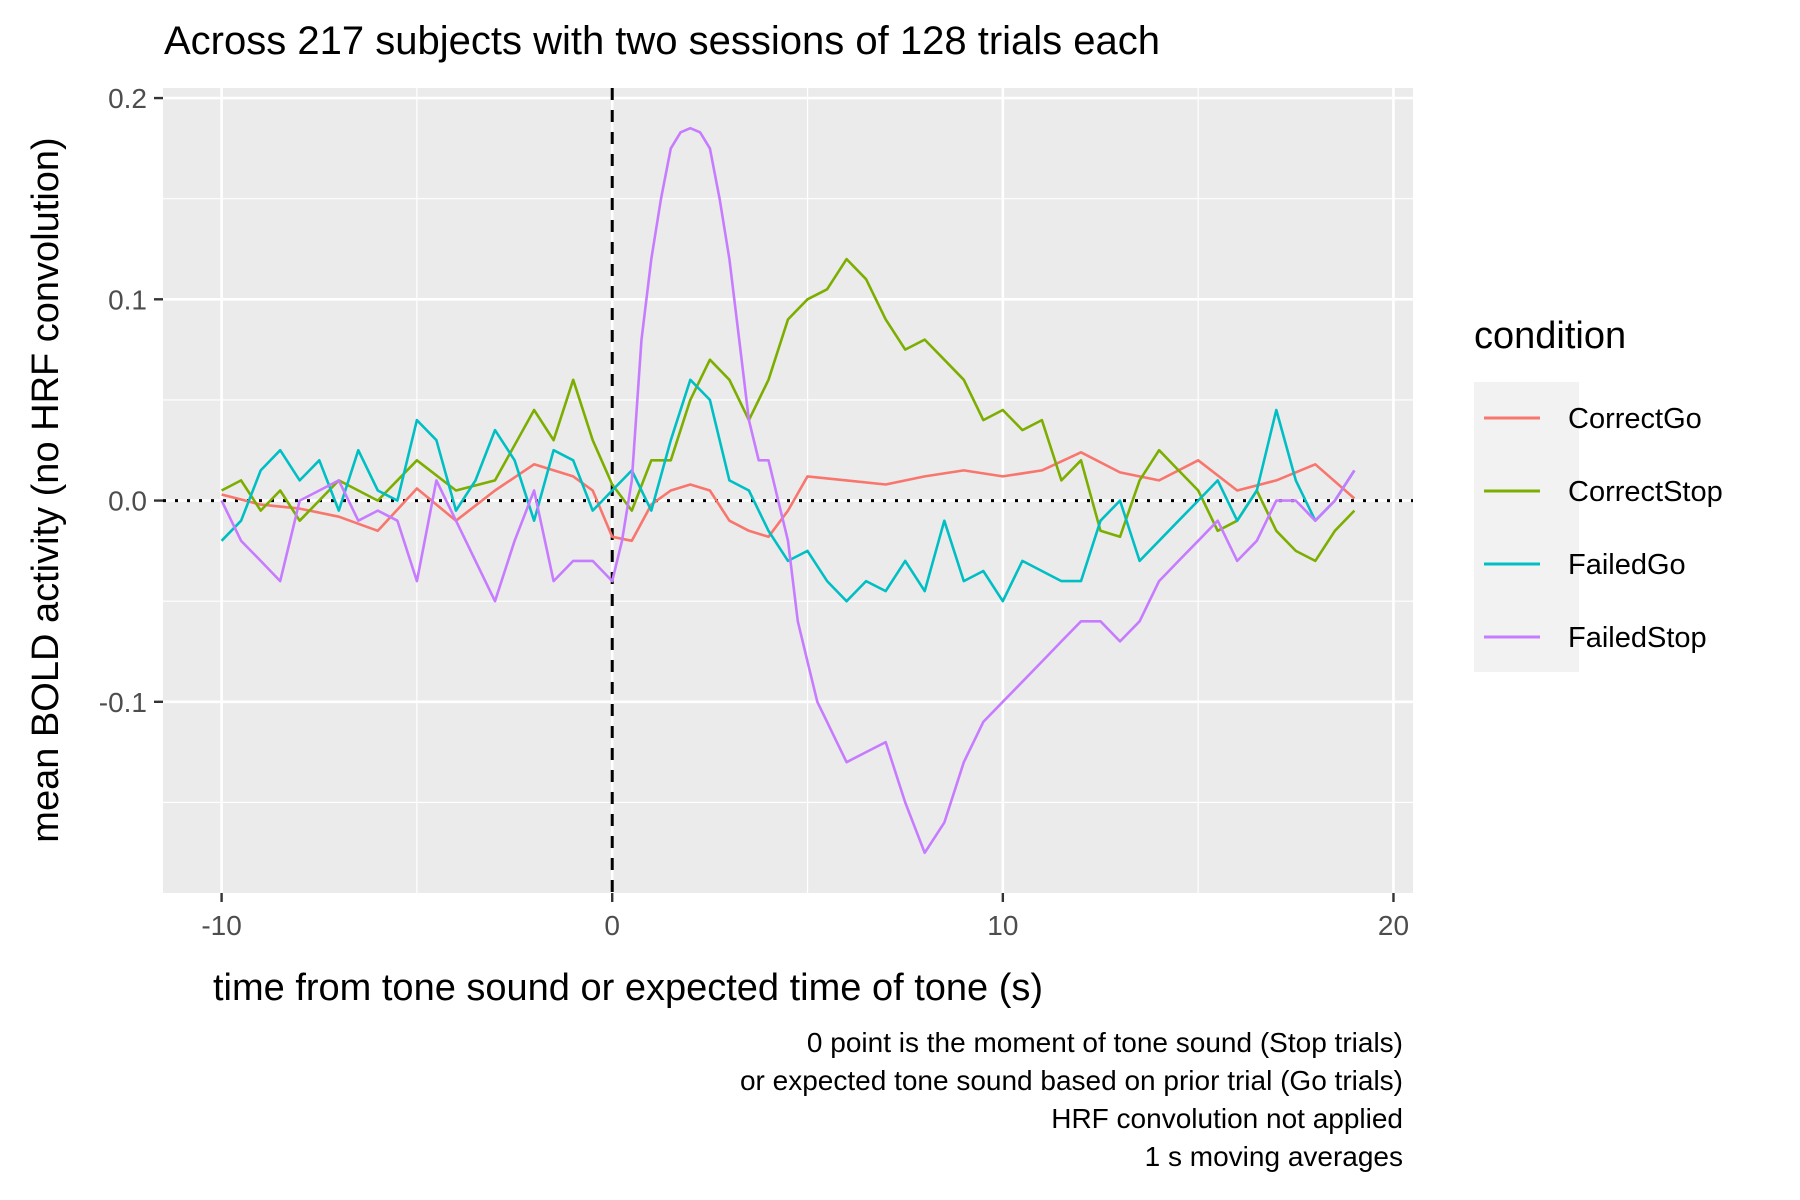 This screenshot has height=1200, width=1800. Describe the element at coordinates (123, 702) in the screenshot. I see `y-tick-label: -0.1` at that location.